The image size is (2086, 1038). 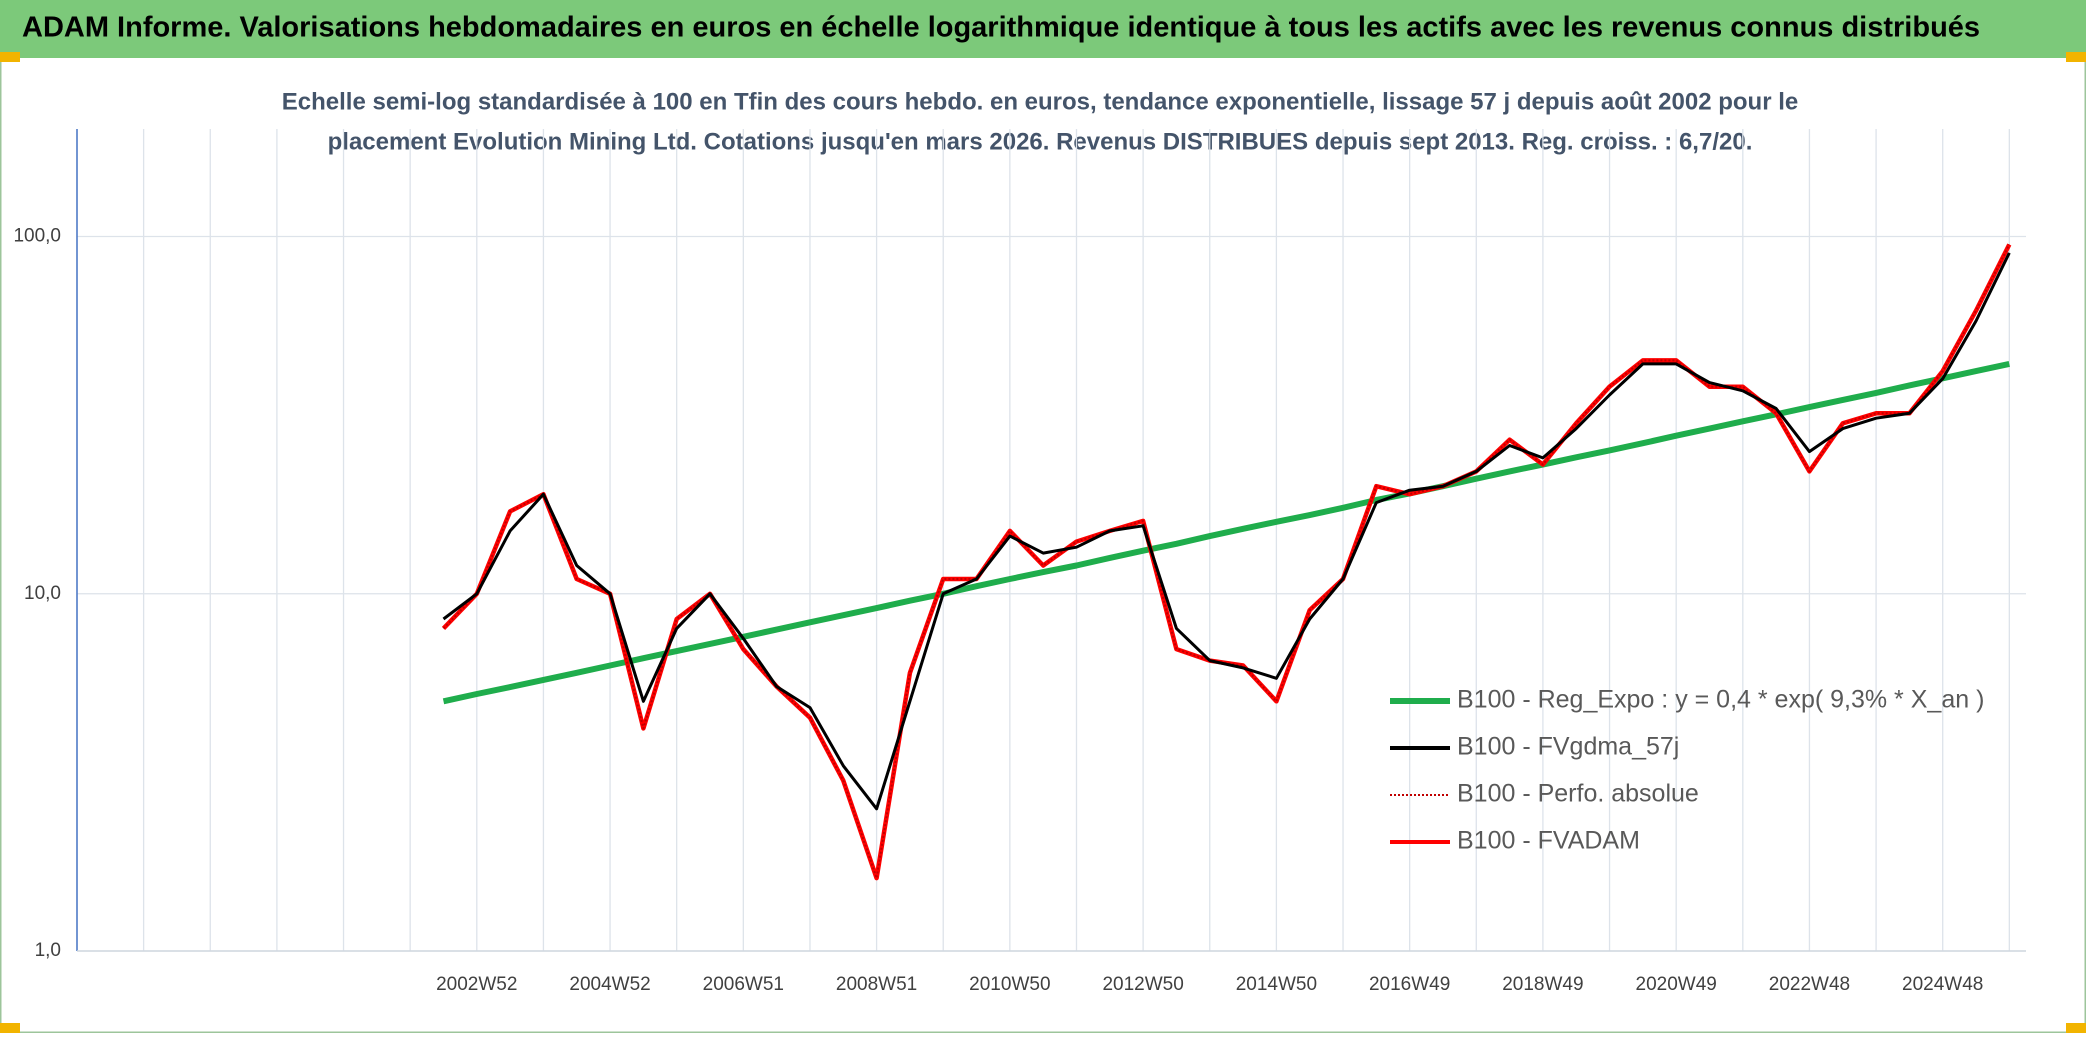 What do you see at coordinates (1542, 984) in the screenshot?
I see `x-tick-label: 2018W49` at bounding box center [1542, 984].